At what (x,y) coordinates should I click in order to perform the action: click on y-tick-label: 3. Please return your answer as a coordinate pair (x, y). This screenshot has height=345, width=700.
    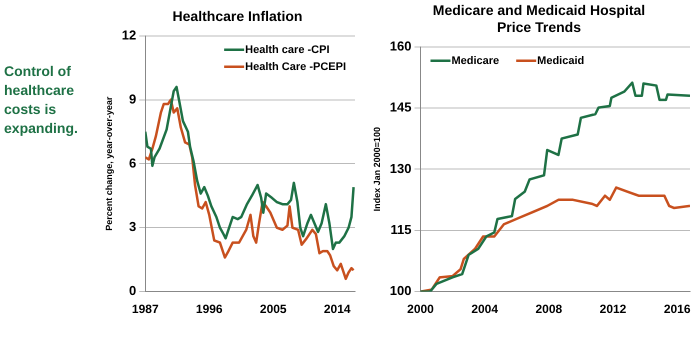
    Looking at the image, I should click on (132, 226).